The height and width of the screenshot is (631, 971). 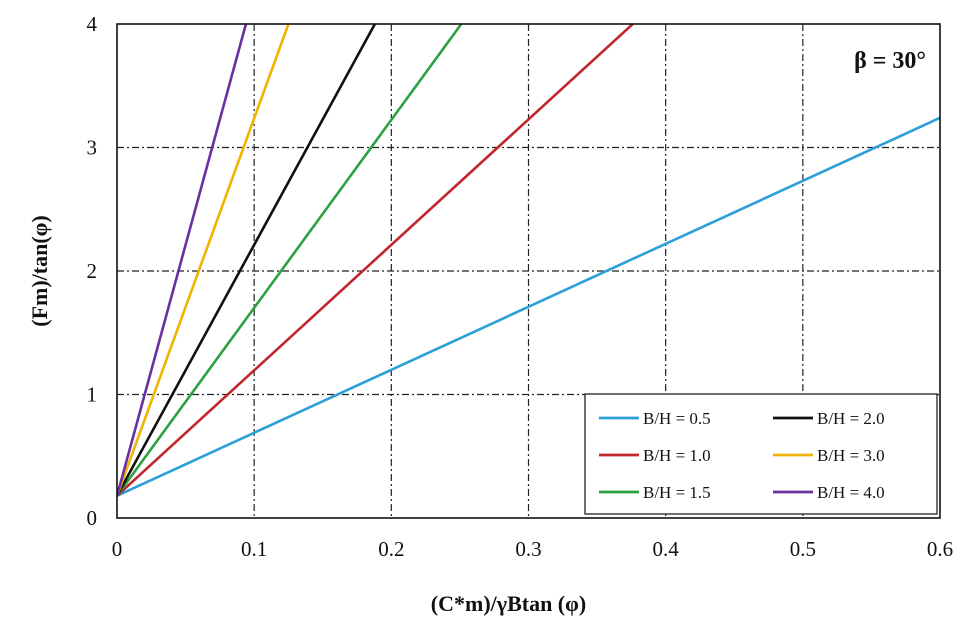 I want to click on legend-label: B/H = 3.0, so click(x=851, y=455).